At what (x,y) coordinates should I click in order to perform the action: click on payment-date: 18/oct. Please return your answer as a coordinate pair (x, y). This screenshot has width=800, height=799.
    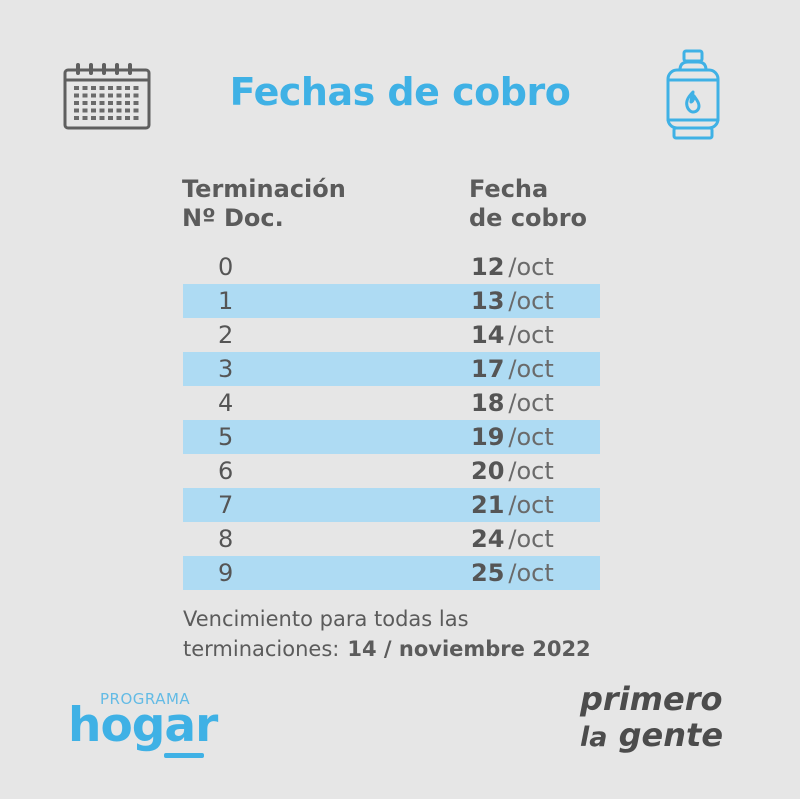
    Looking at the image, I should click on (512, 403).